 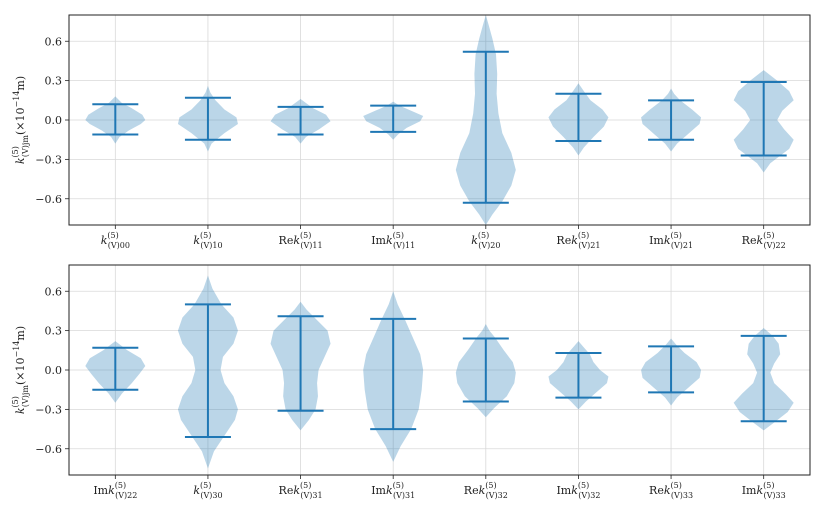 What do you see at coordinates (764, 240) in the screenshot?
I see `x-tick-label: Rek(5) (V)22` at bounding box center [764, 240].